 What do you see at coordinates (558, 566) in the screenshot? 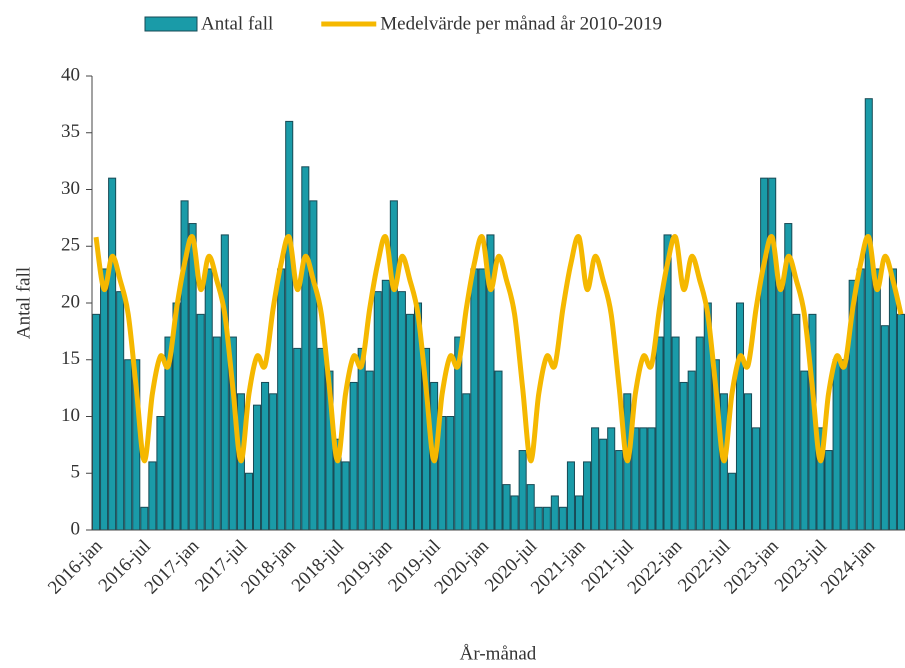
I see `x-tick-label: 2021-jan` at bounding box center [558, 566].